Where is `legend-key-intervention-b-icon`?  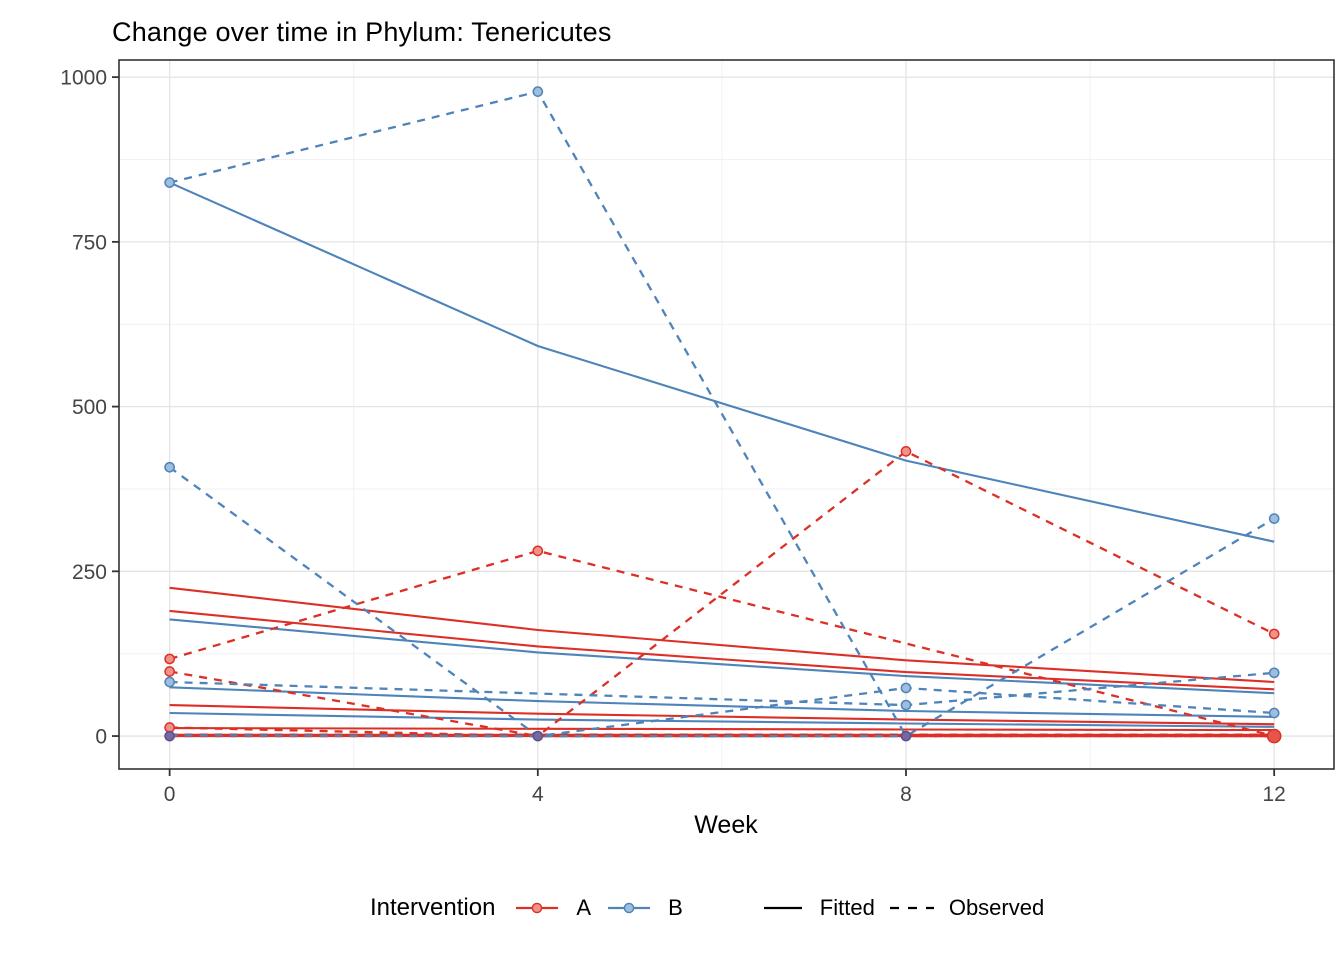 legend-key-intervention-b-icon is located at coordinates (629, 908).